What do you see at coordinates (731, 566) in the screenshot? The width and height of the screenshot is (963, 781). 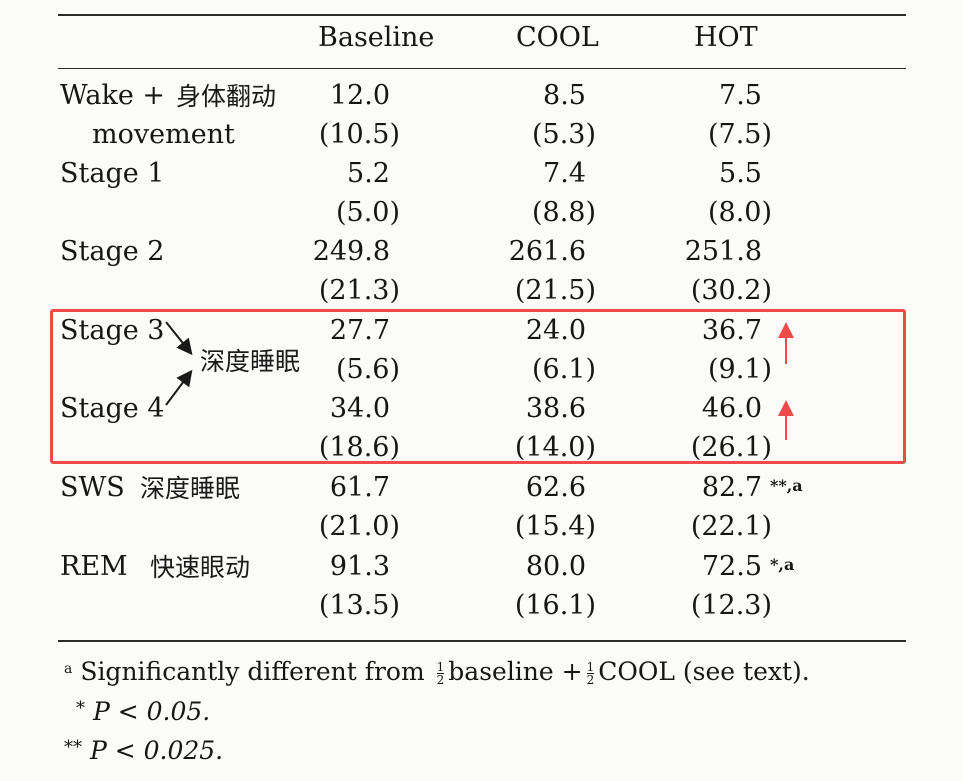 I see `cell-rem-hot: 72.5` at bounding box center [731, 566].